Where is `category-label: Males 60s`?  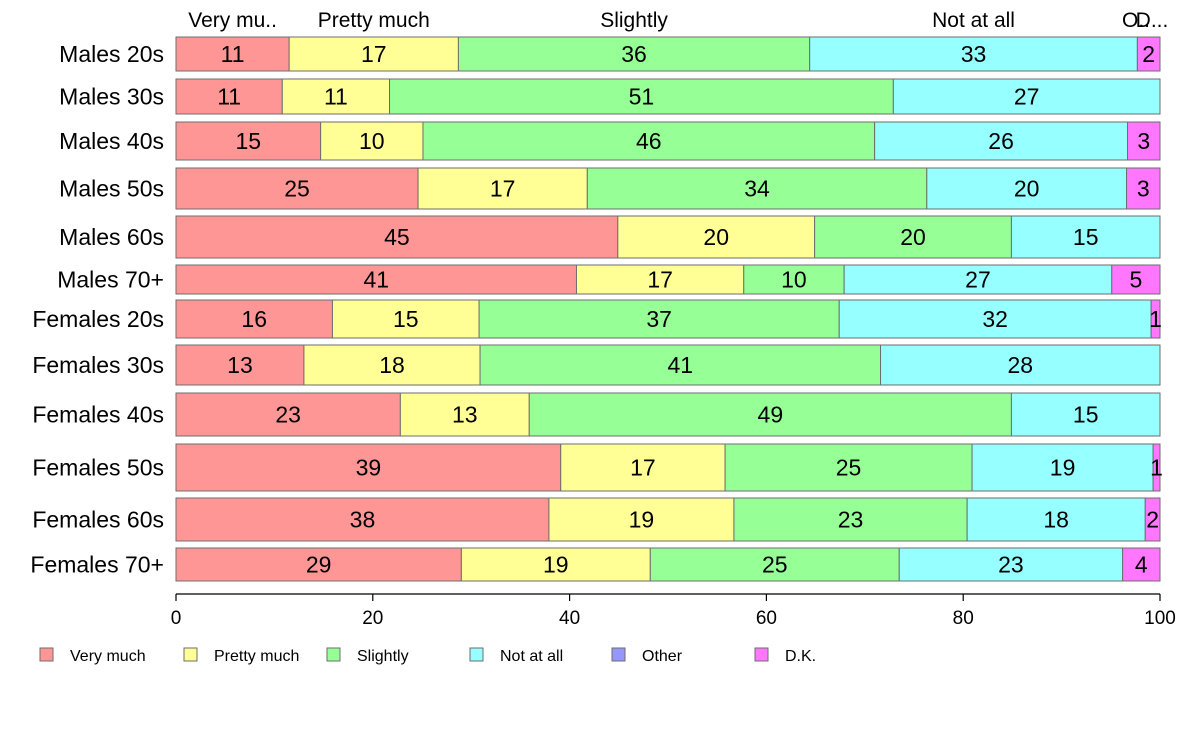
category-label: Males 60s is located at coordinates (111, 237).